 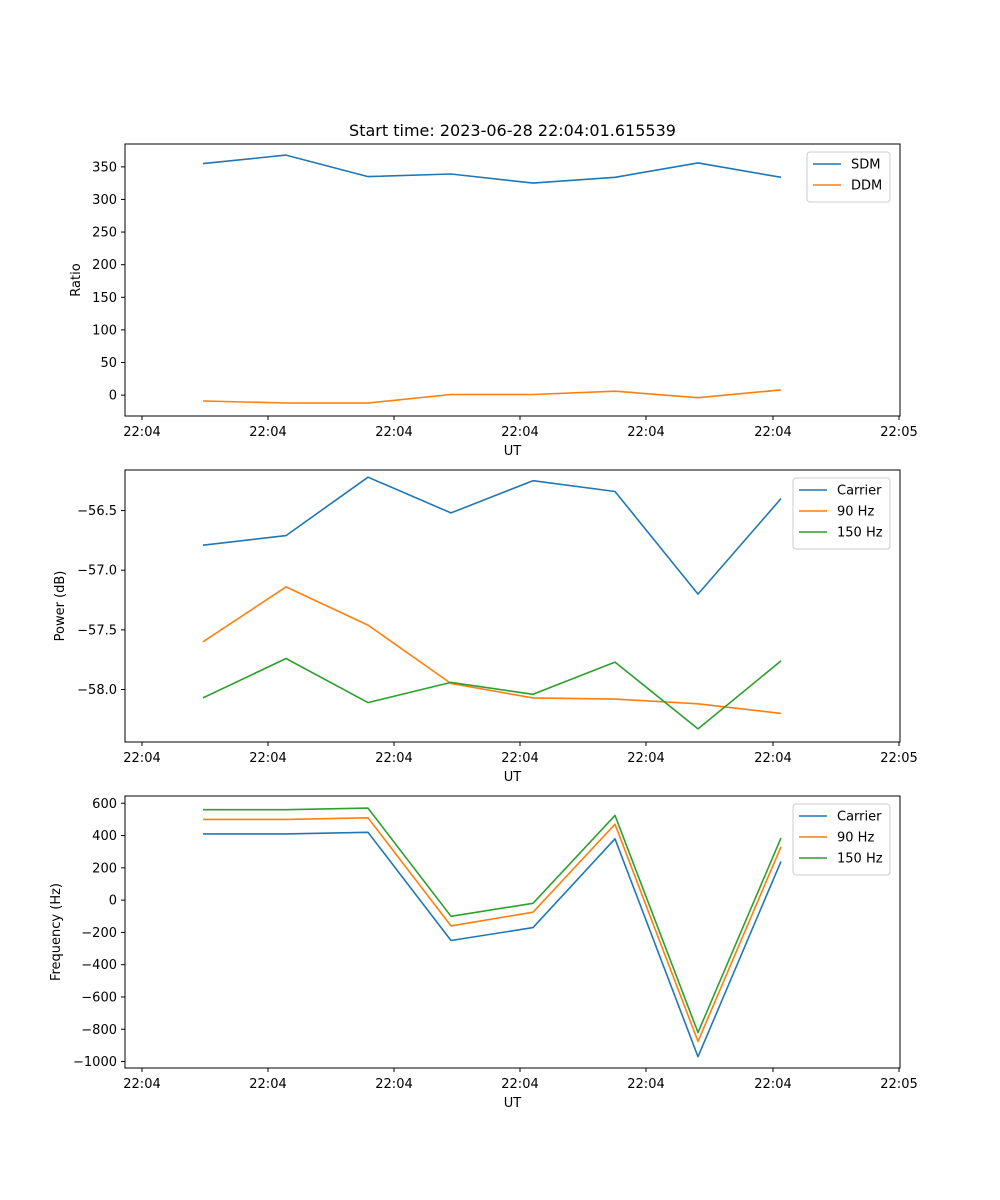 I want to click on y-tick-label: 250, so click(x=104, y=233).